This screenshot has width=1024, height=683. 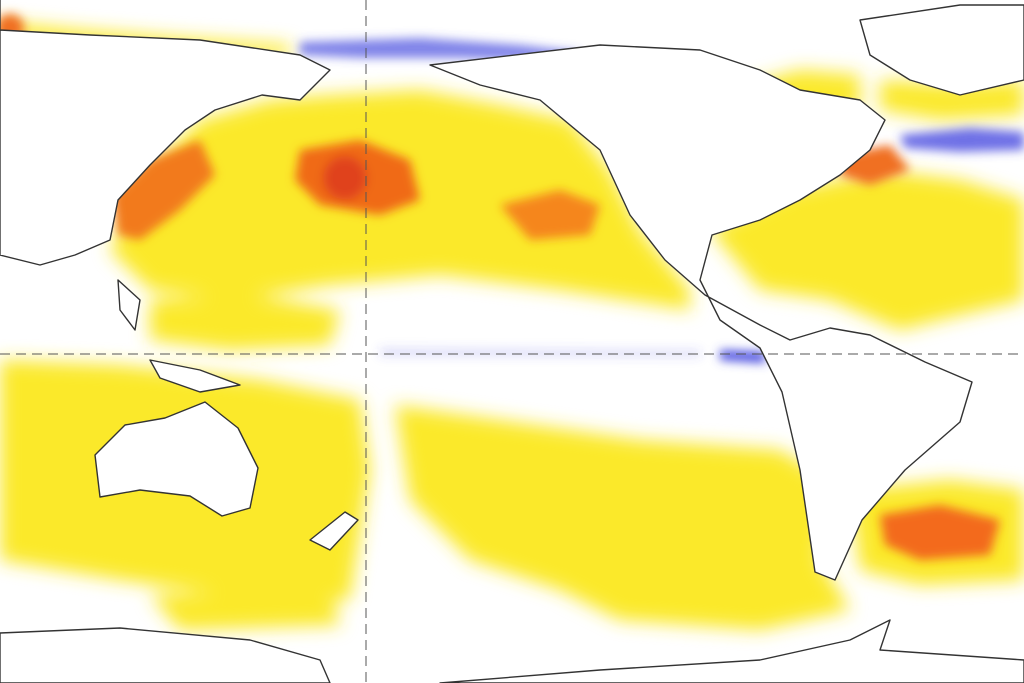 I want to click on gulf-of-alaska-hot, so click(x=550, y=215).